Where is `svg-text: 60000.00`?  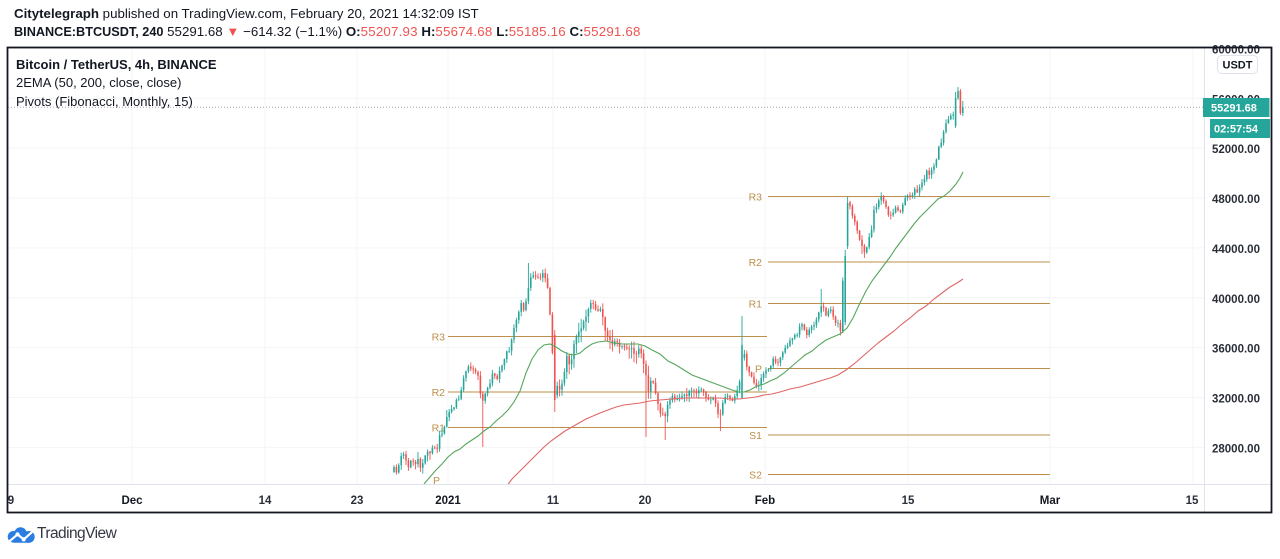
svg-text: 60000.00 is located at coordinates (1236, 50).